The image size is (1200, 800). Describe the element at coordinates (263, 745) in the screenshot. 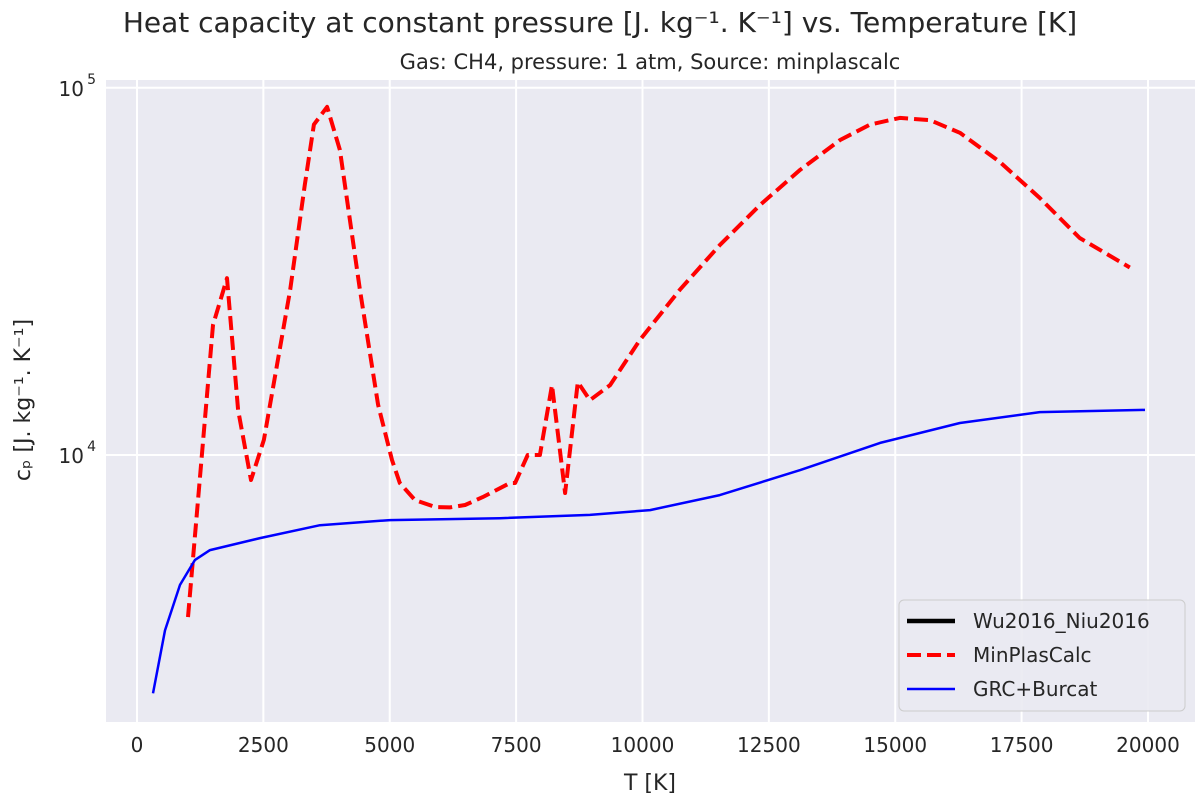

I see `x-tick-label: 2500` at that location.